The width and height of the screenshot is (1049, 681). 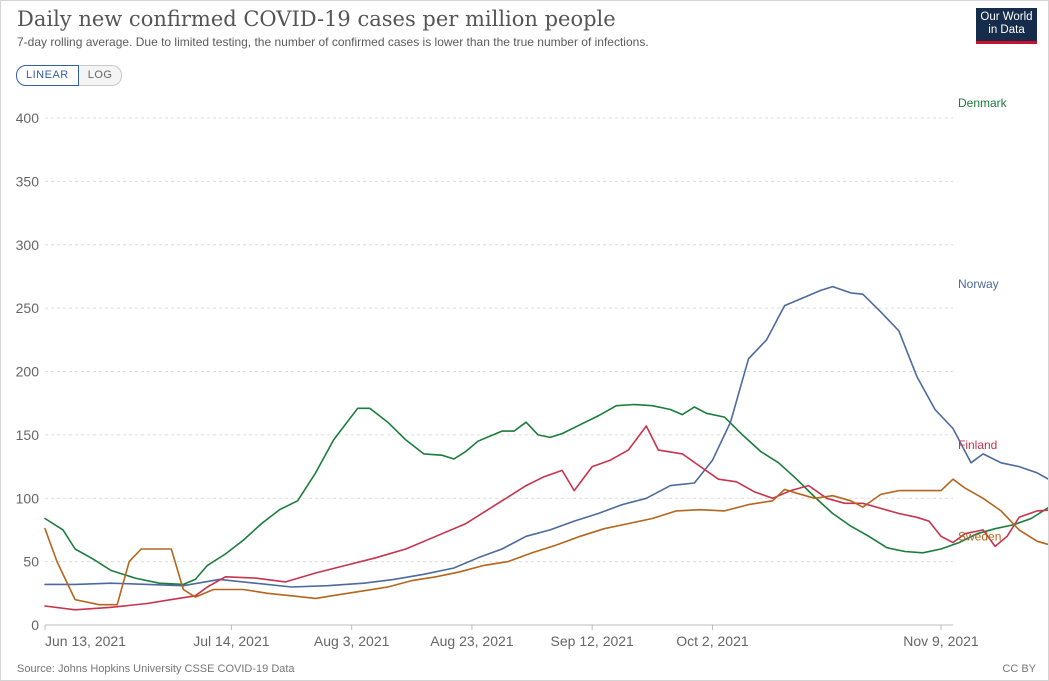 I want to click on series-label-denmark: Denmark, so click(x=983, y=103).